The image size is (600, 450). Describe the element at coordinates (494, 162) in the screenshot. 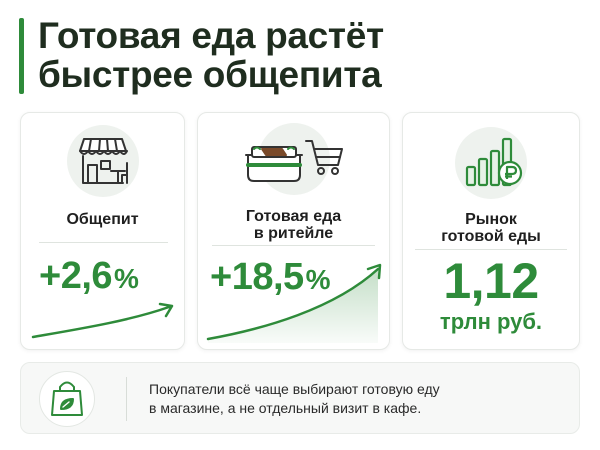

I see `ruble-growth-chart-icon` at that location.